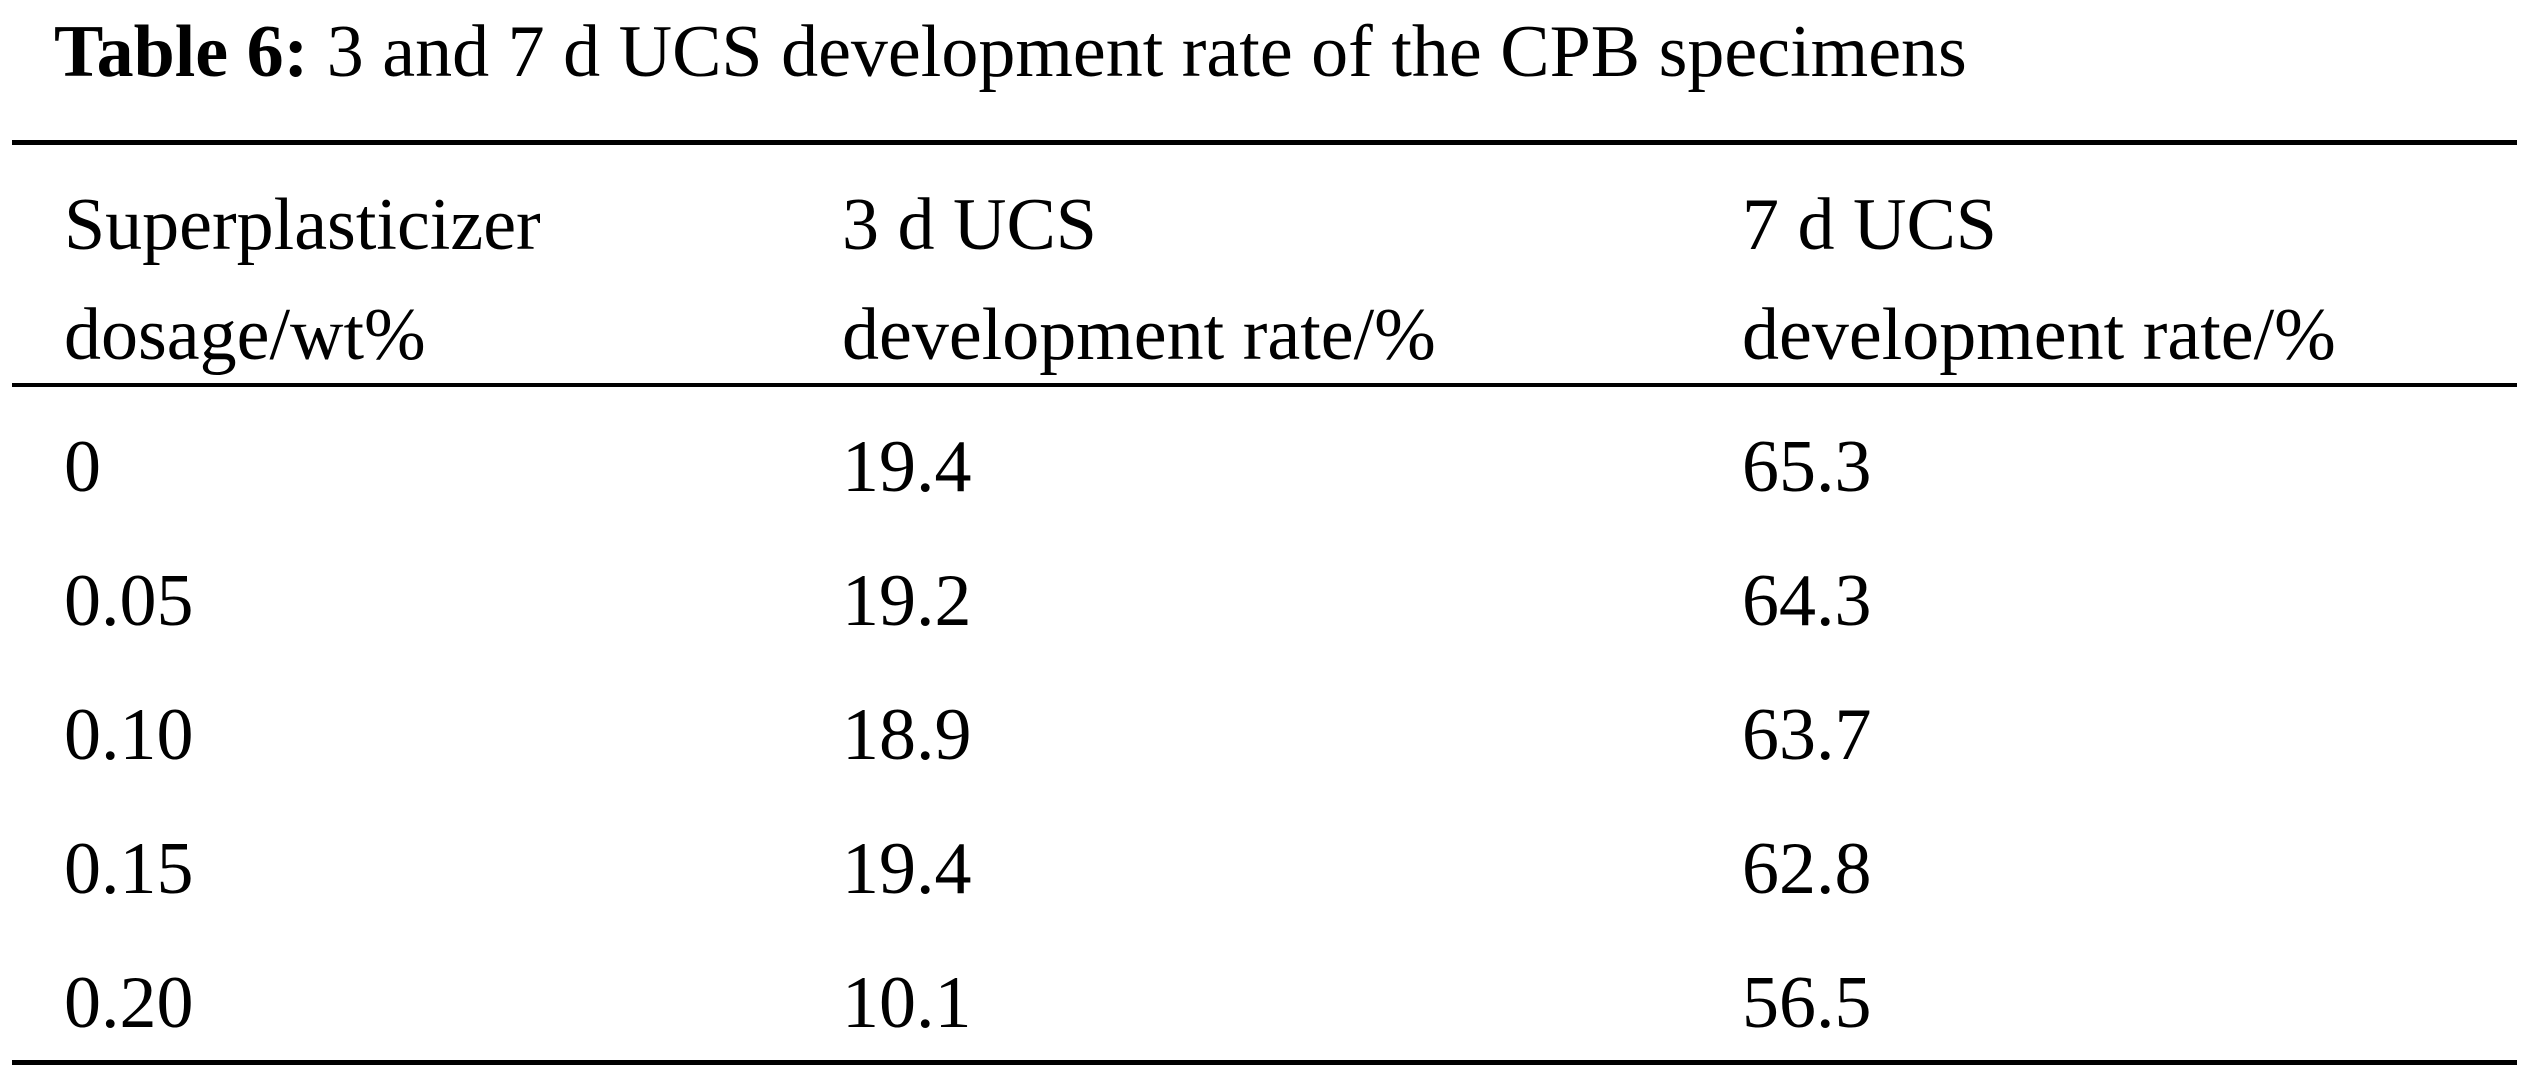  I want to click on header-ucs-7d-line1: 7 d UCS, so click(1869, 225).